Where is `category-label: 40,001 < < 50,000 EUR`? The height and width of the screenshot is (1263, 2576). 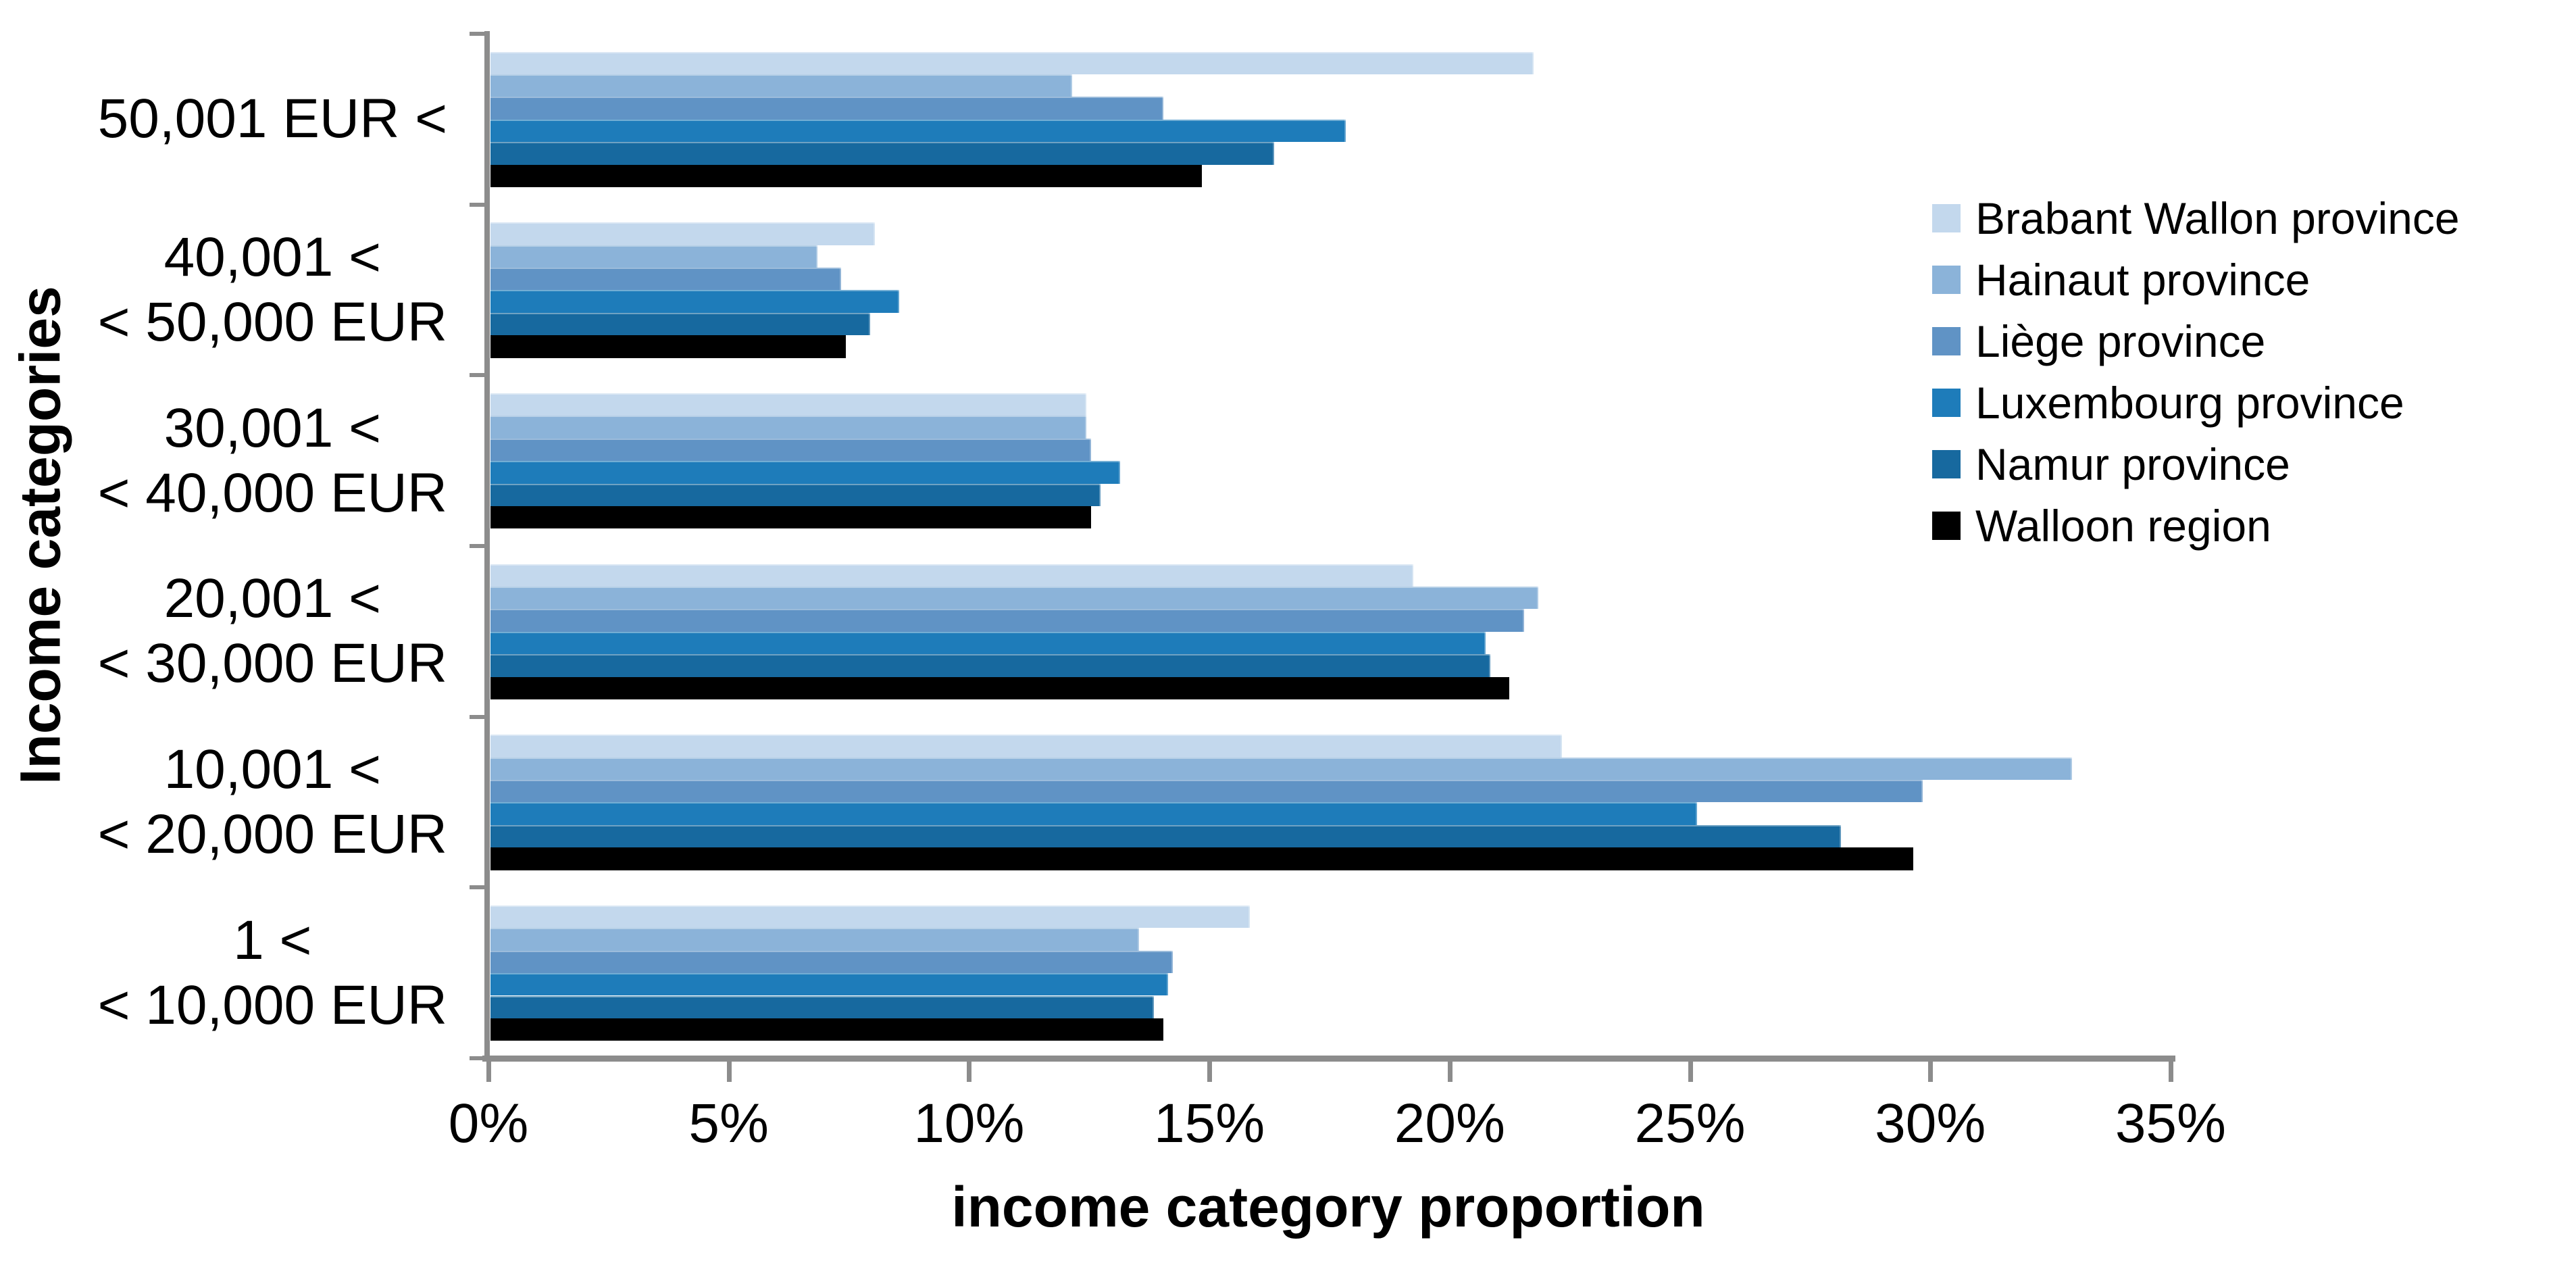
category-label: 40,001 < < 50,000 EUR is located at coordinates (272, 290).